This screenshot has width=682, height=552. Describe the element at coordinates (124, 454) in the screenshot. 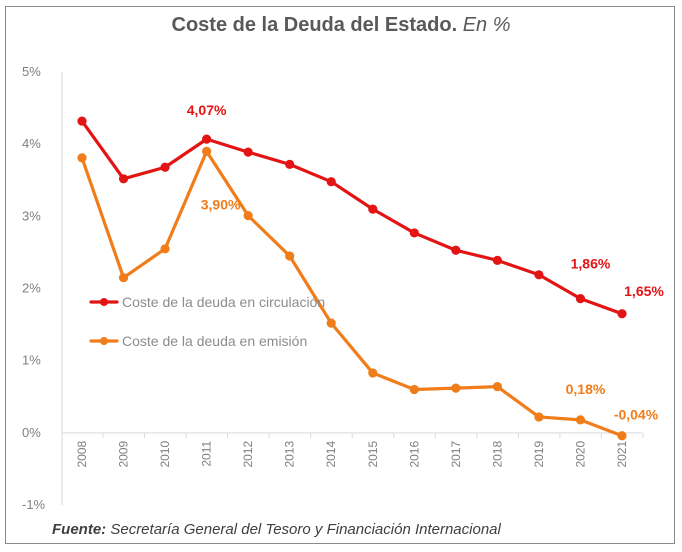

I see `x-tick-label: 2009` at that location.